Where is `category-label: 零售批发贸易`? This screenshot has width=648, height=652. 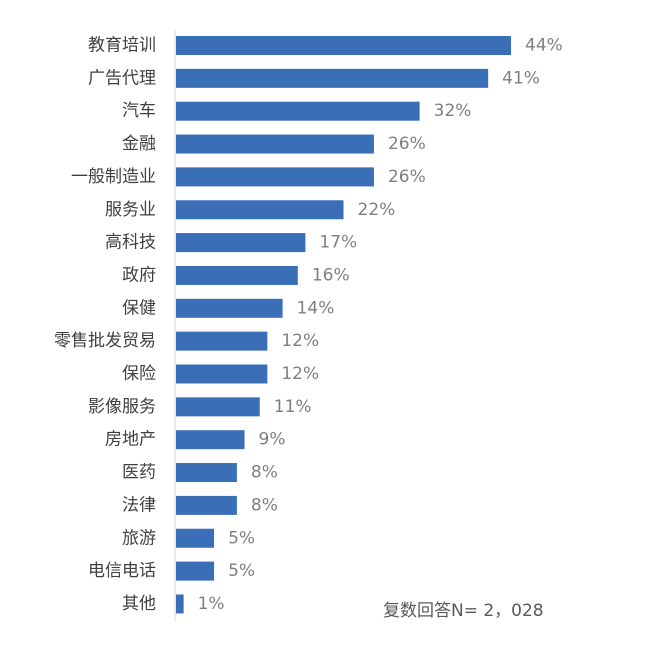
category-label: 零售批发贸易 is located at coordinates (105, 341).